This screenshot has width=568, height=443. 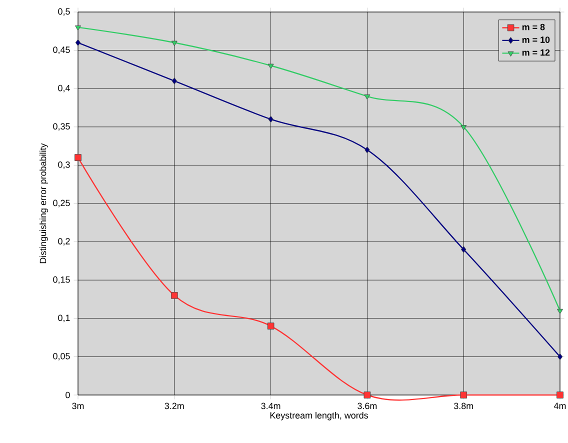 What do you see at coordinates (78, 406) in the screenshot?
I see `x-tick-label: 3m` at bounding box center [78, 406].